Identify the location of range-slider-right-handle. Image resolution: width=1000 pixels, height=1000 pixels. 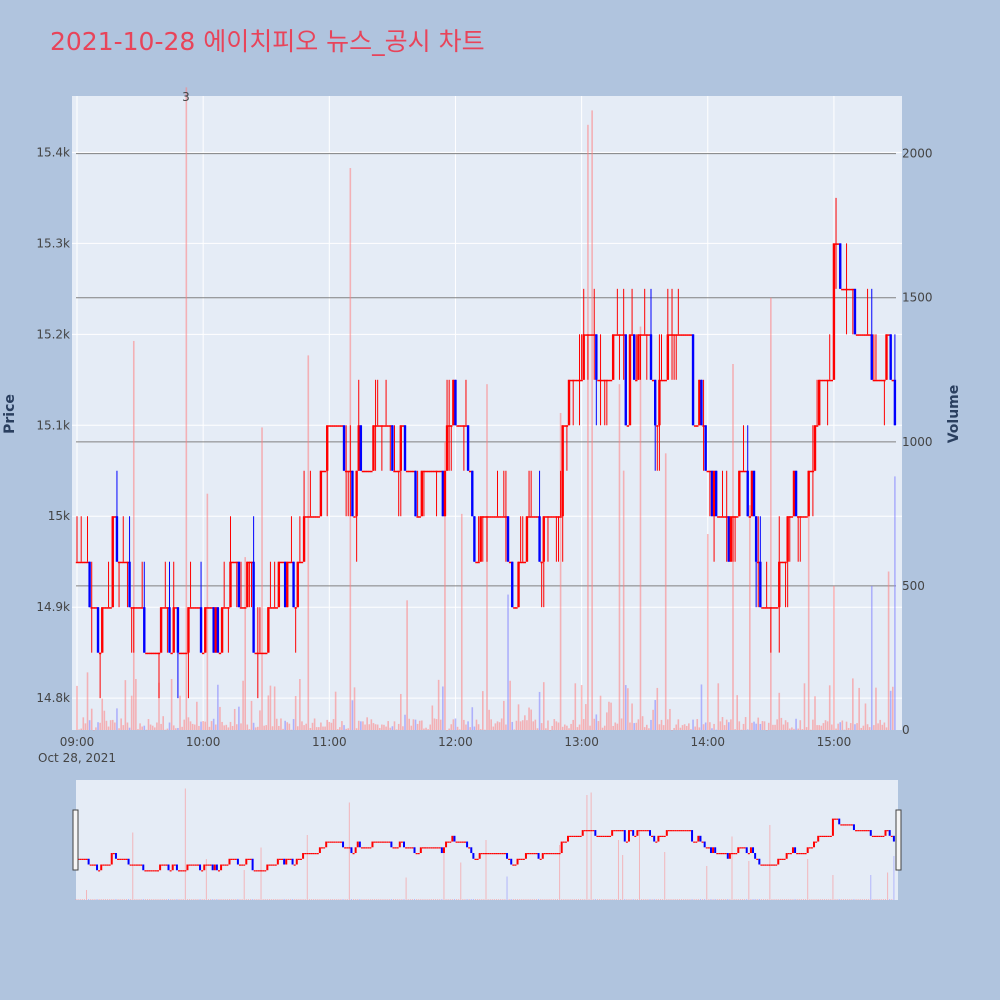
(898, 840).